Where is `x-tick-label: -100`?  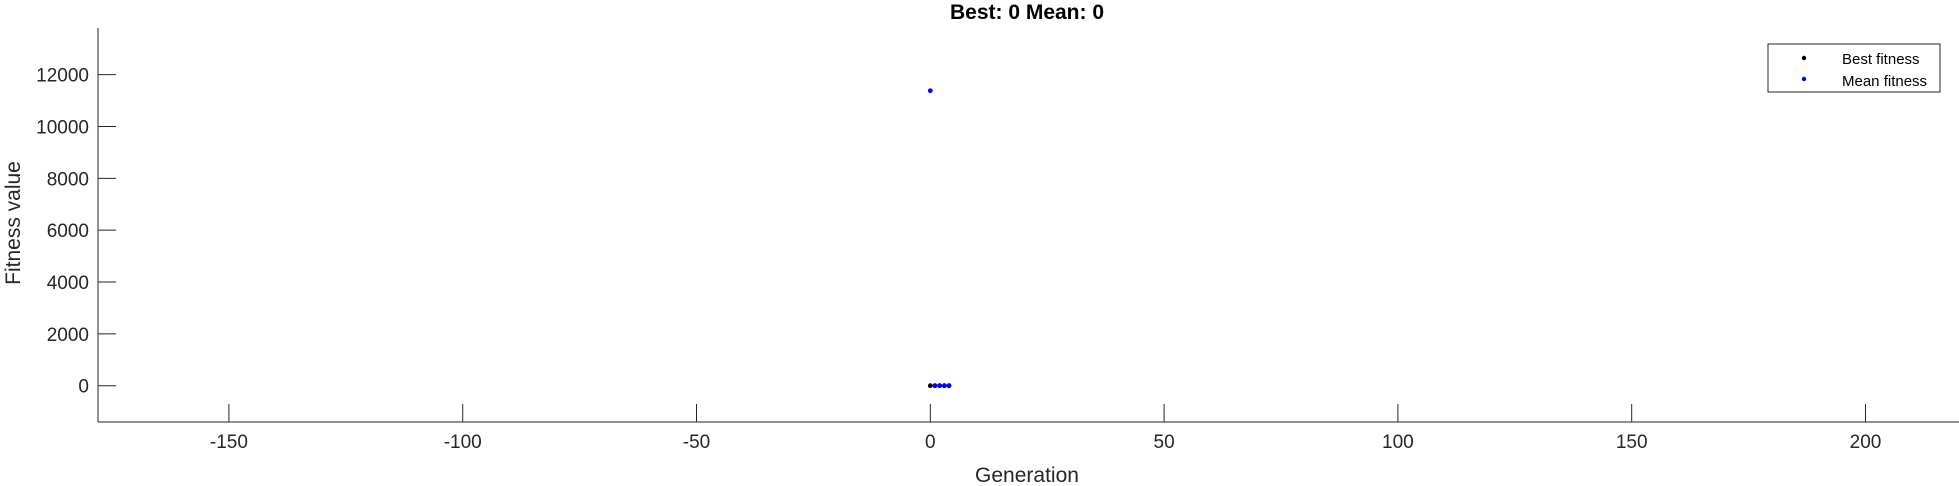
x-tick-label: -100 is located at coordinates (463, 442).